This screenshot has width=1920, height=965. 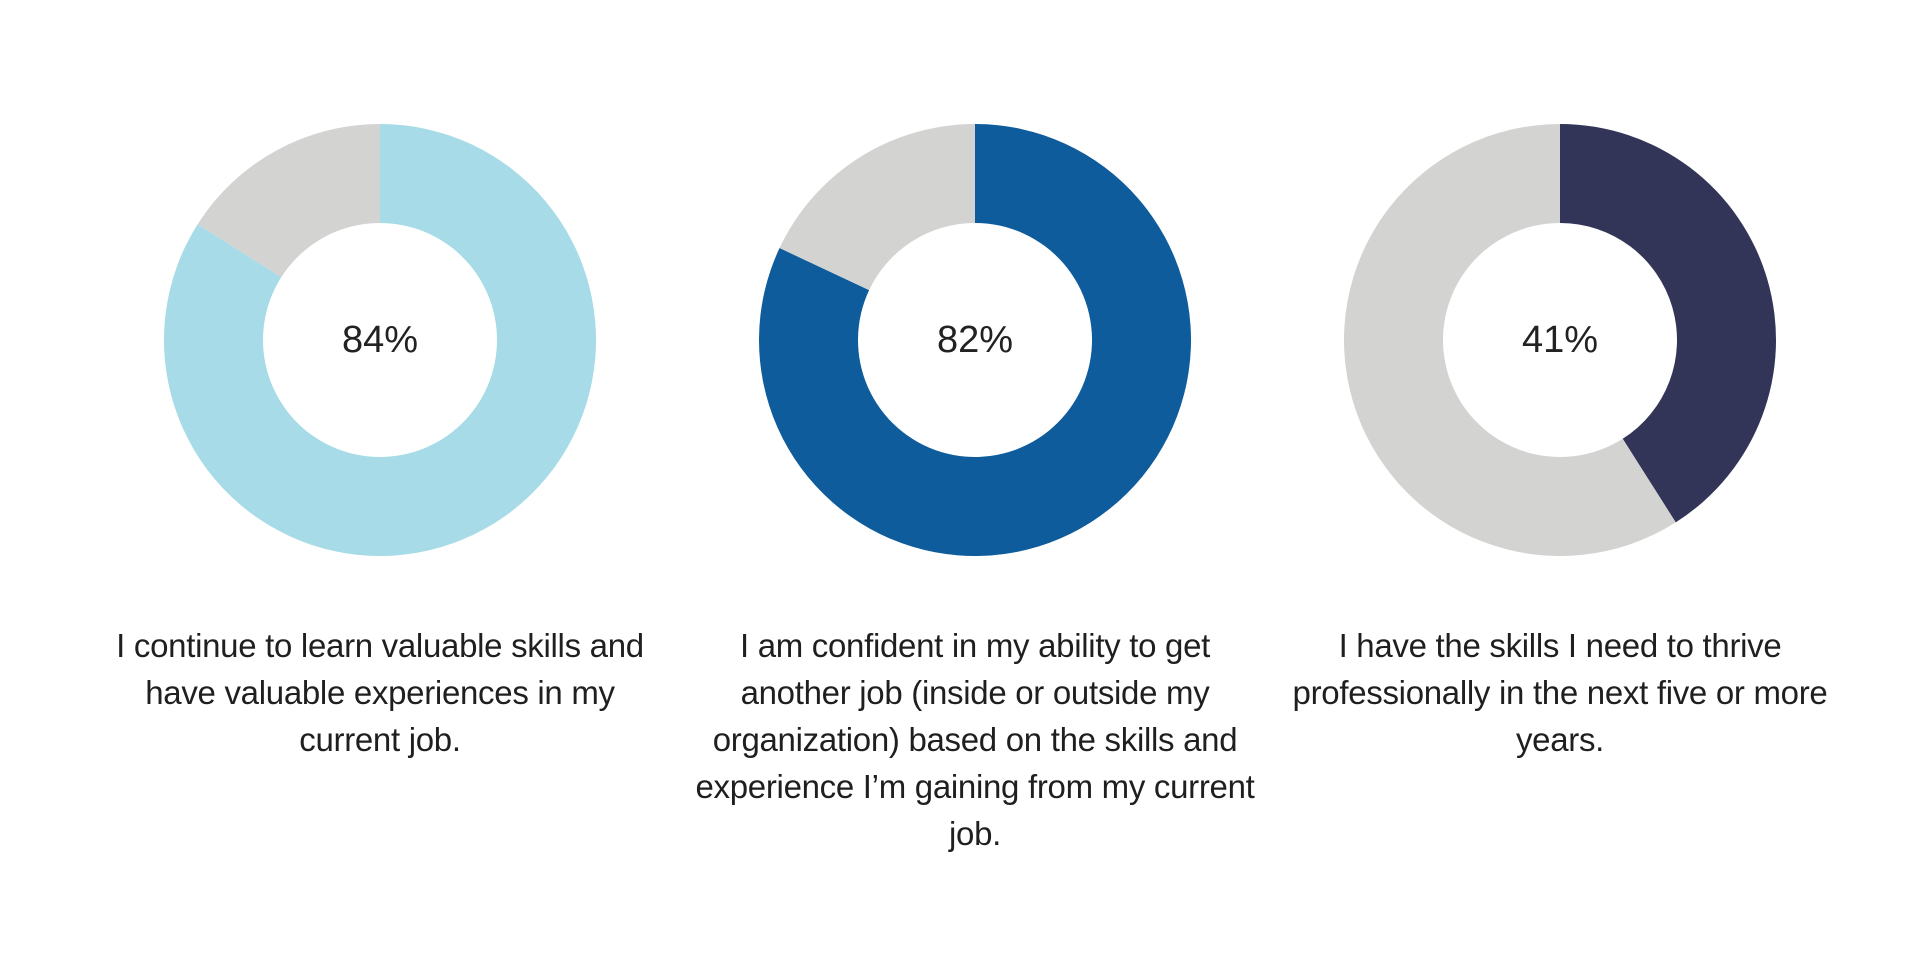 I want to click on donut-slice-future-skills-agree, so click(x=1668, y=323).